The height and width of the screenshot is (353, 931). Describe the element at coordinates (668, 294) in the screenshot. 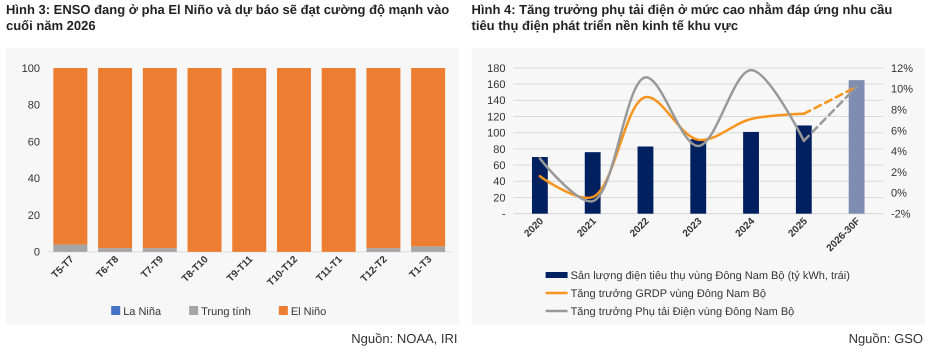

I see `legend-label: Tăng trưởng GRDP vùng Đông Nam Bộ` at that location.